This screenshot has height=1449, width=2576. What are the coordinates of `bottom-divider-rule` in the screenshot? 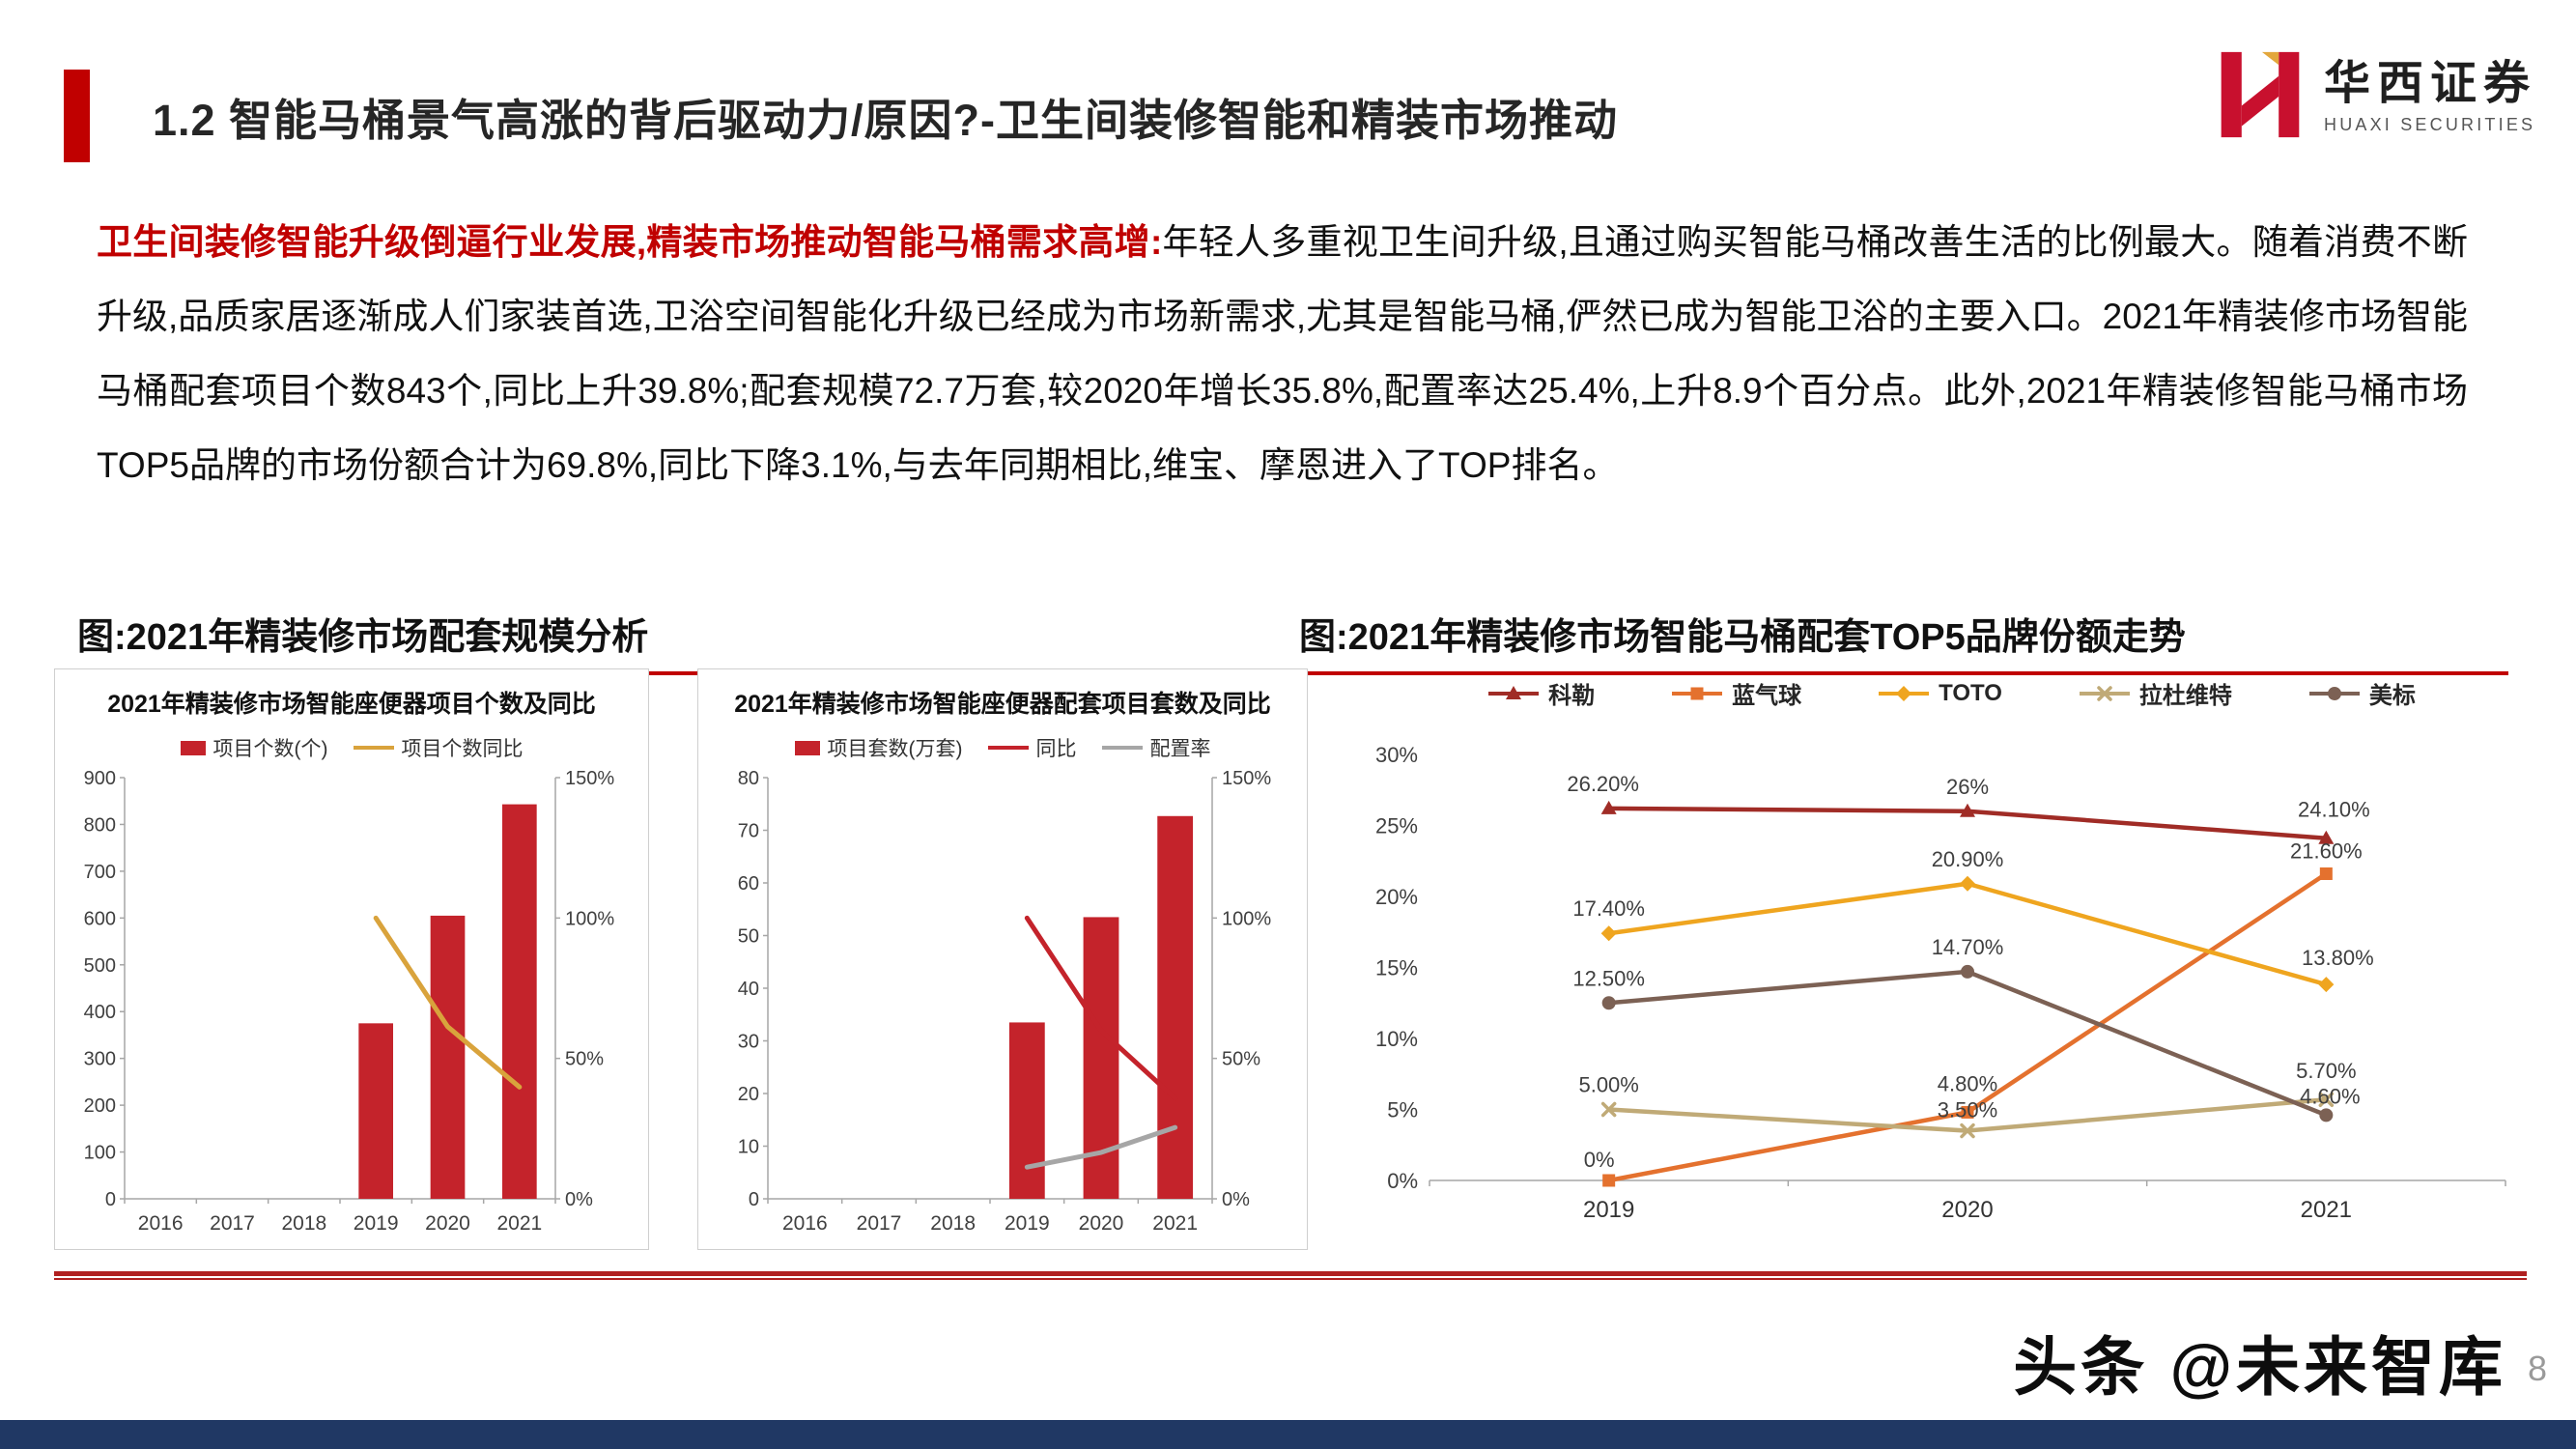 It's located at (1290, 1275).